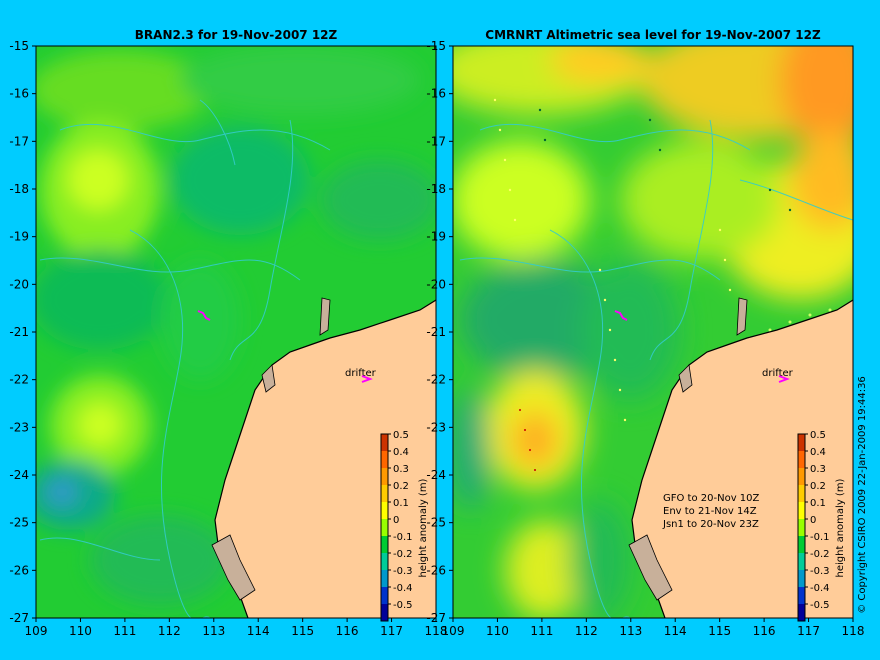 Image resolution: width=880 pixels, height=660 pixels. I want to click on colorbar-tick-label: -0.2, so click(403, 554).